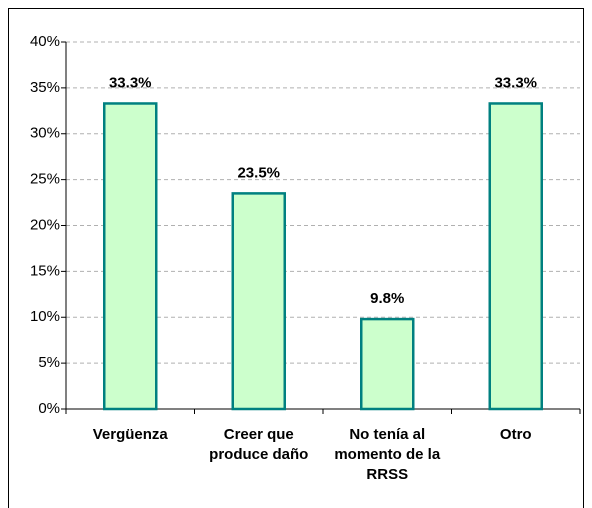  What do you see at coordinates (45, 316) in the screenshot?
I see `y-tick-label: 10%` at bounding box center [45, 316].